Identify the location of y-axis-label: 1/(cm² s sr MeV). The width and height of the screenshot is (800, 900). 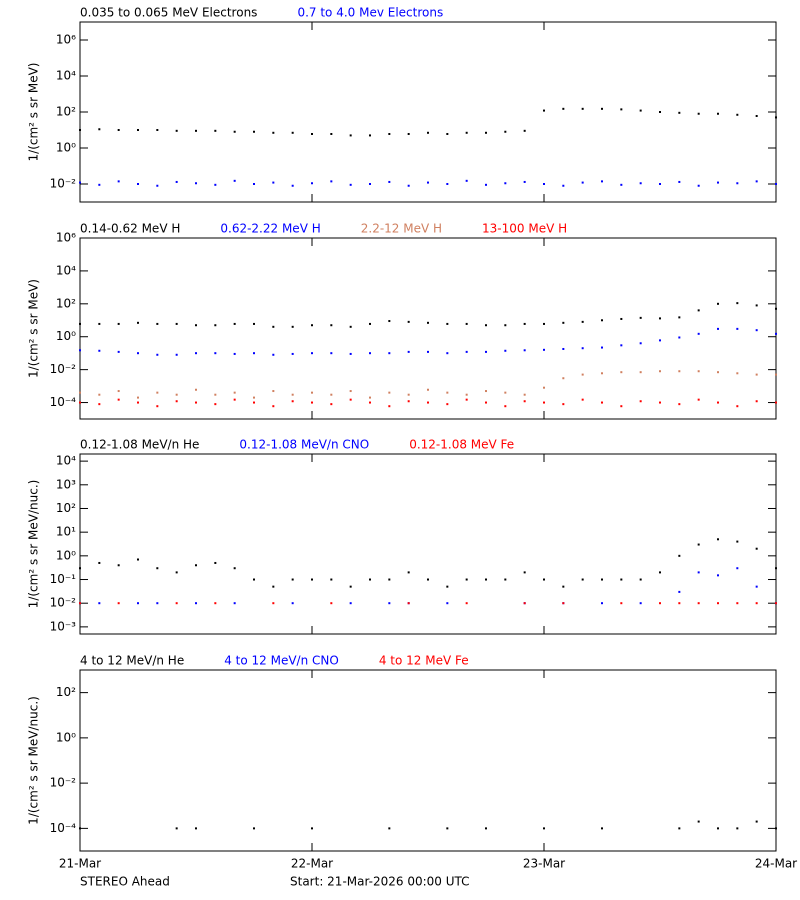
(34, 328).